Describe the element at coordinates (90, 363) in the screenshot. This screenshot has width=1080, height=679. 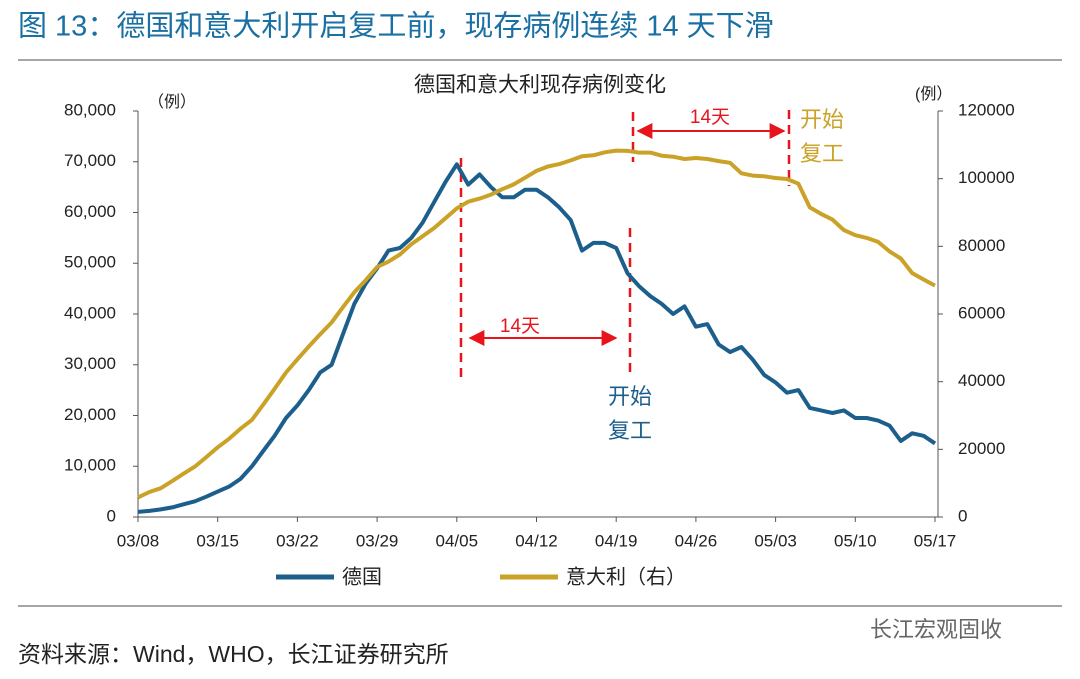
I see `y-tick-label: 30,000` at that location.